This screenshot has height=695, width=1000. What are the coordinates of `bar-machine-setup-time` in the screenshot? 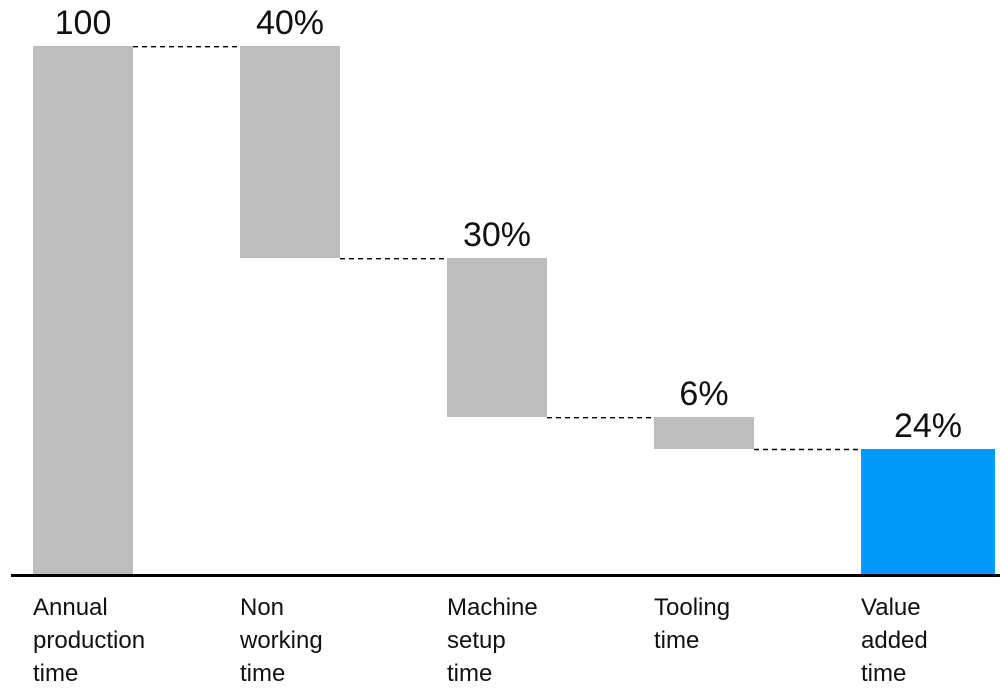 It's located at (497, 337).